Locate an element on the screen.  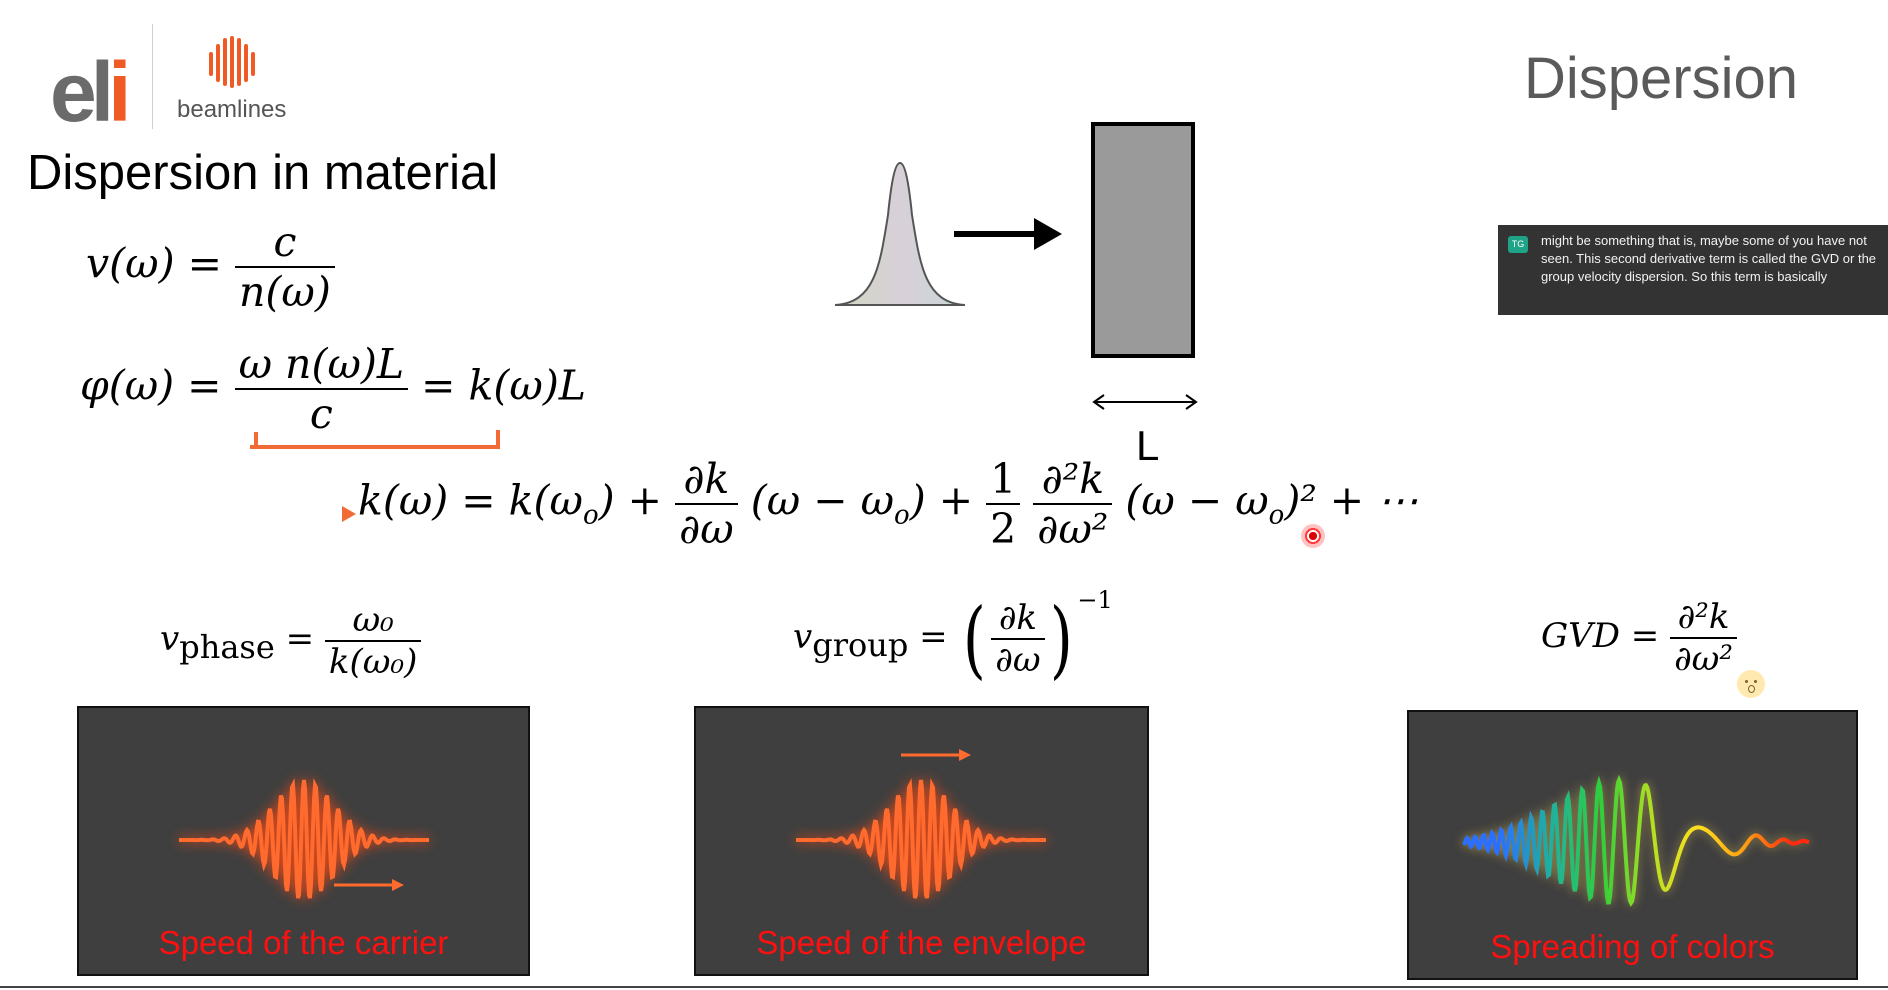
section-title: Dispersion in material is located at coordinates (263, 173).